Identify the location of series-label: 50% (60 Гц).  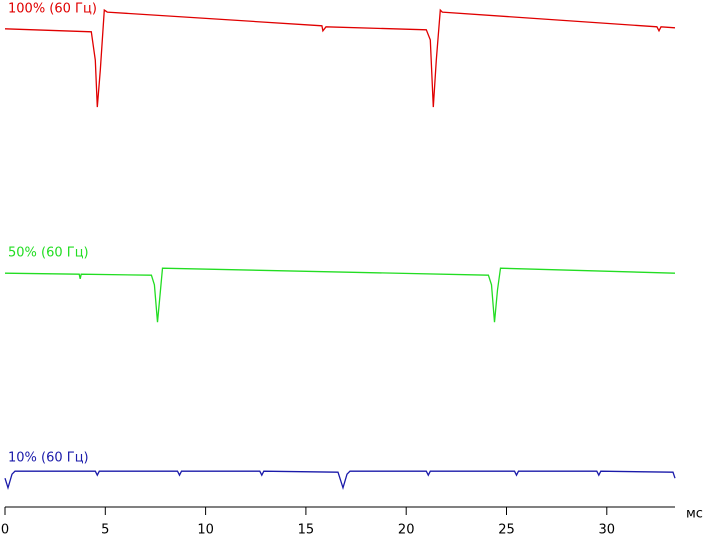
(48, 253).